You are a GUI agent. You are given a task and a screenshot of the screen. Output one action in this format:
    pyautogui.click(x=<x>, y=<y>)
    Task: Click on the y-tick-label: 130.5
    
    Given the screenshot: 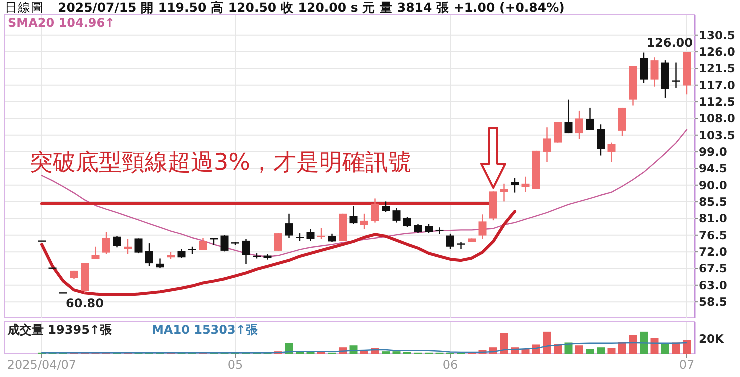 What is the action you would take?
    pyautogui.click(x=717, y=35)
    